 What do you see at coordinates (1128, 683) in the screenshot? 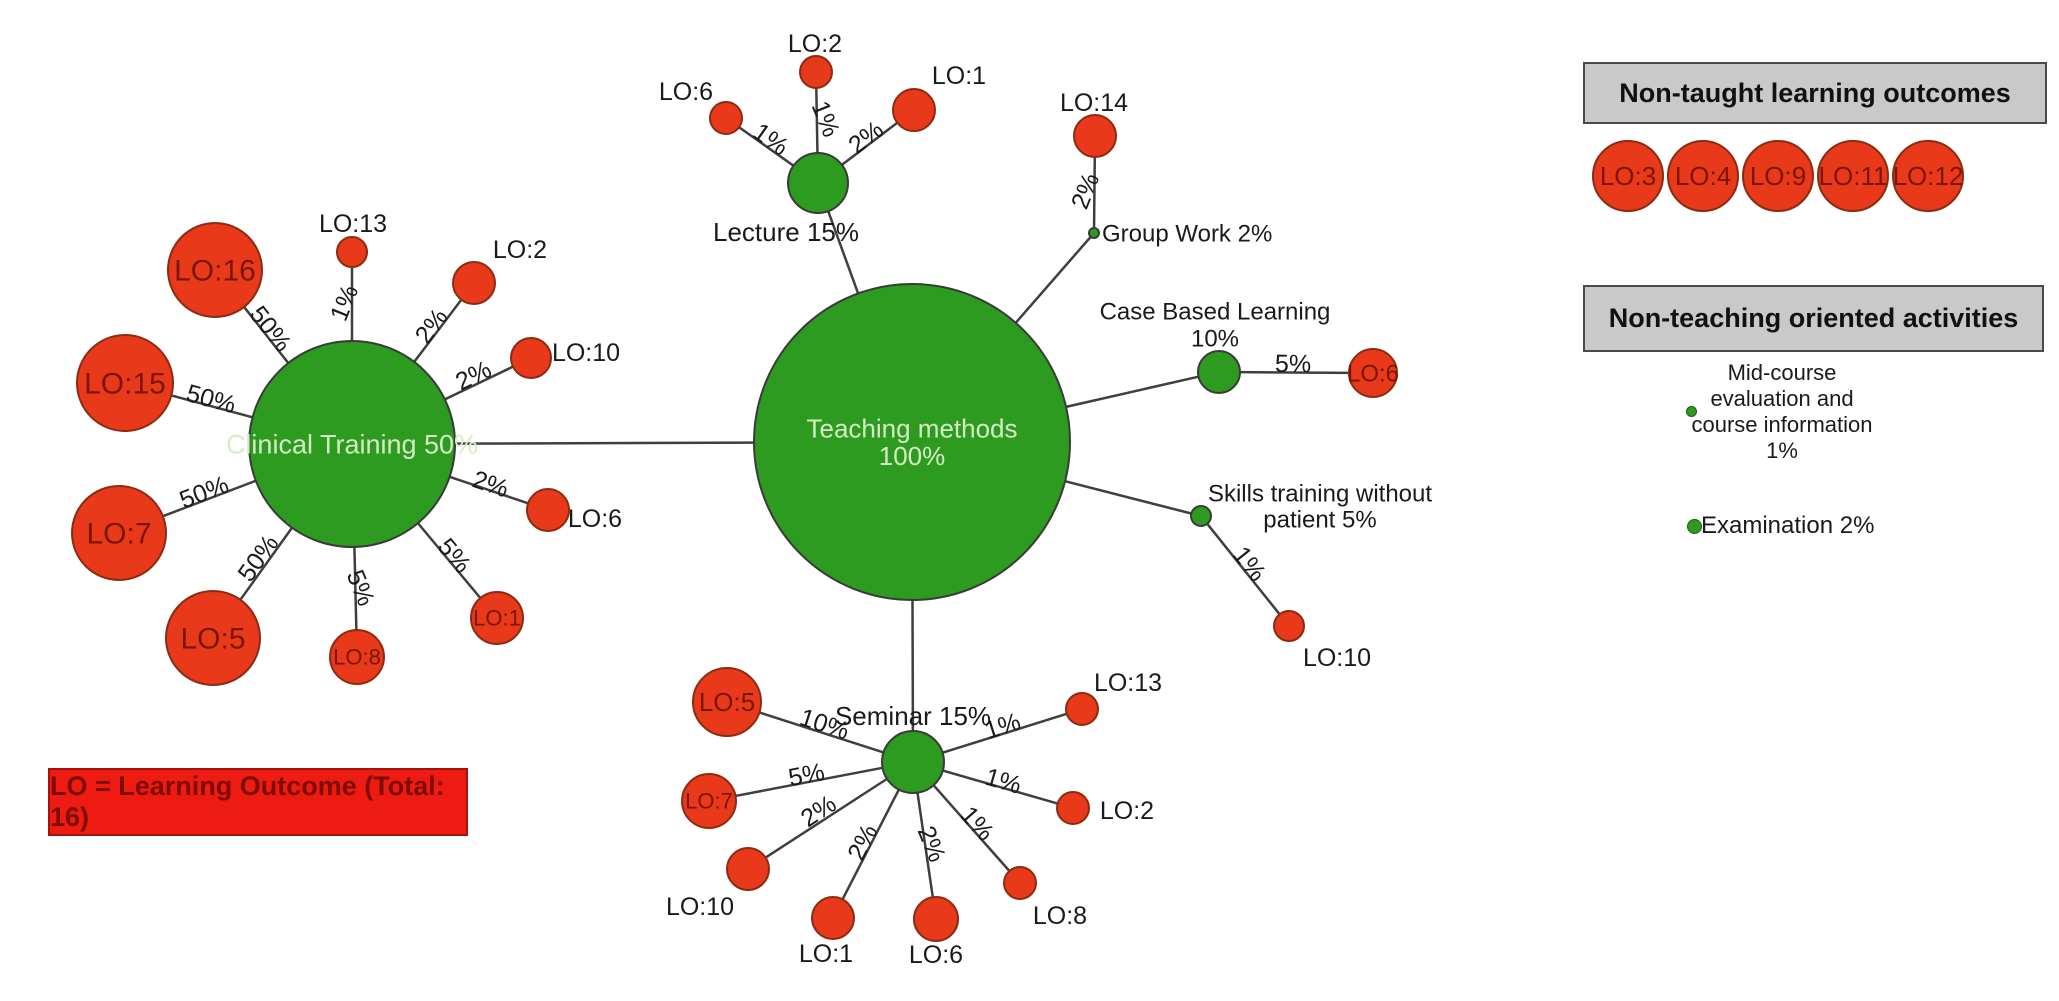
I see `node-label-m13: LO:13` at bounding box center [1128, 683].